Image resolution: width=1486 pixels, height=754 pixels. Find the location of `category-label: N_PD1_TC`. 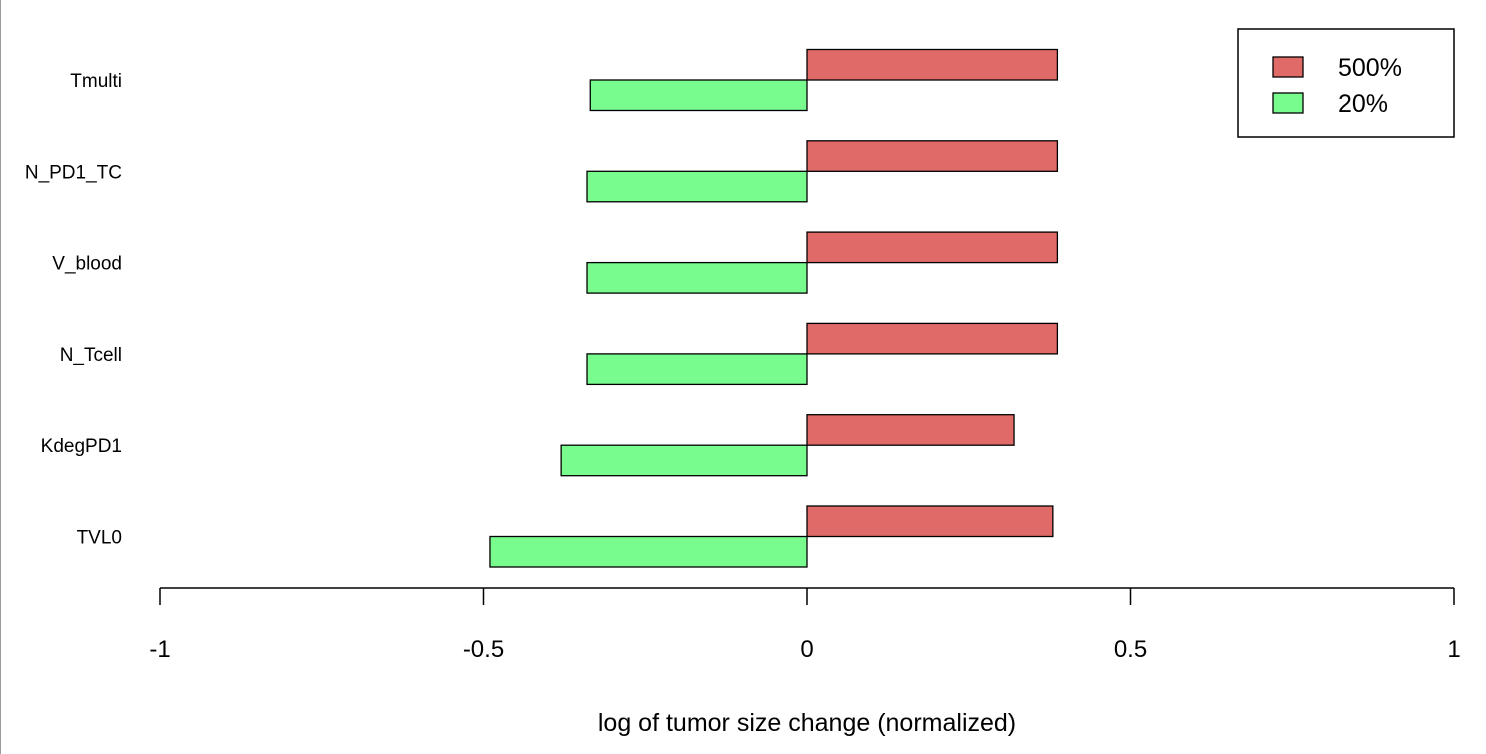

category-label: N_PD1_TC is located at coordinates (73, 172).